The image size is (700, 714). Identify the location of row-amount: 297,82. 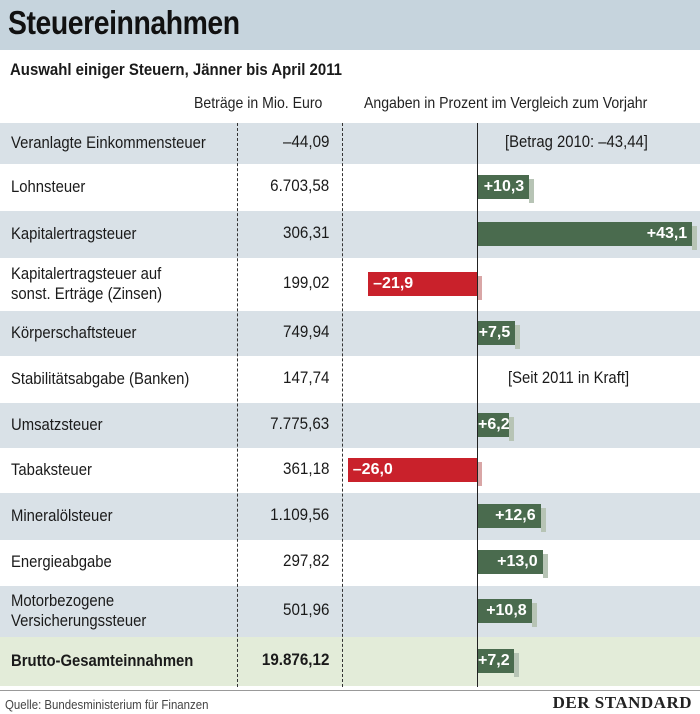
(305, 561).